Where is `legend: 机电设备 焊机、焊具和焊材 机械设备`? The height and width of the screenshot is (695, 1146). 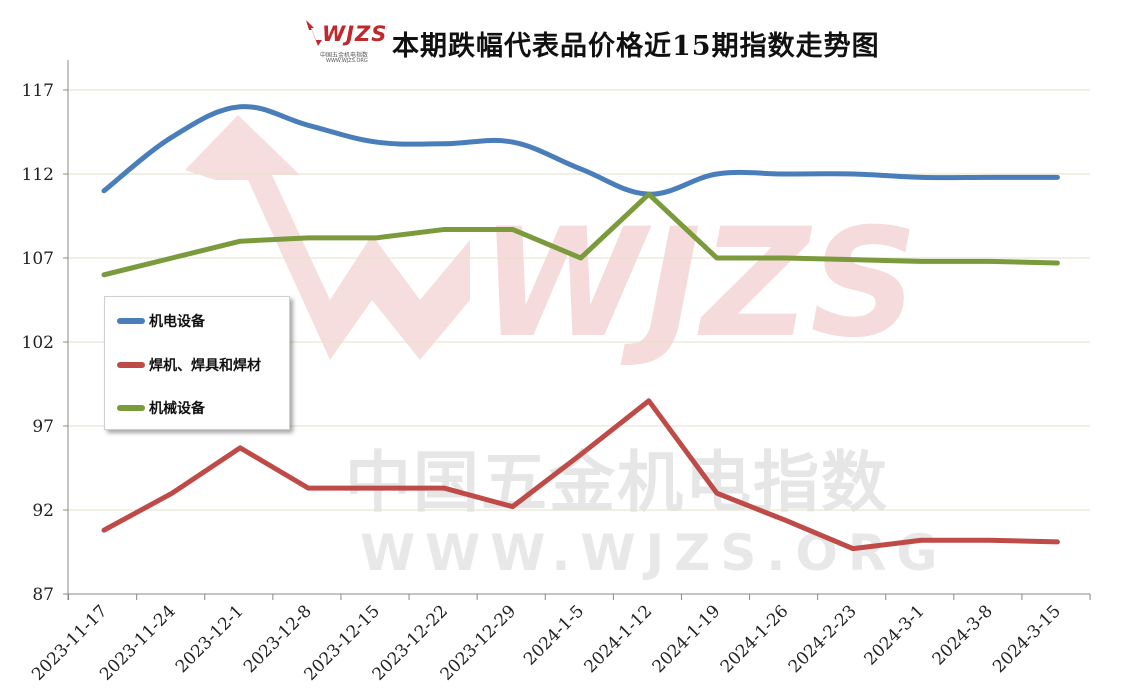
legend: 机电设备 焊机、焊具和焊材 机械设备 is located at coordinates (197, 363).